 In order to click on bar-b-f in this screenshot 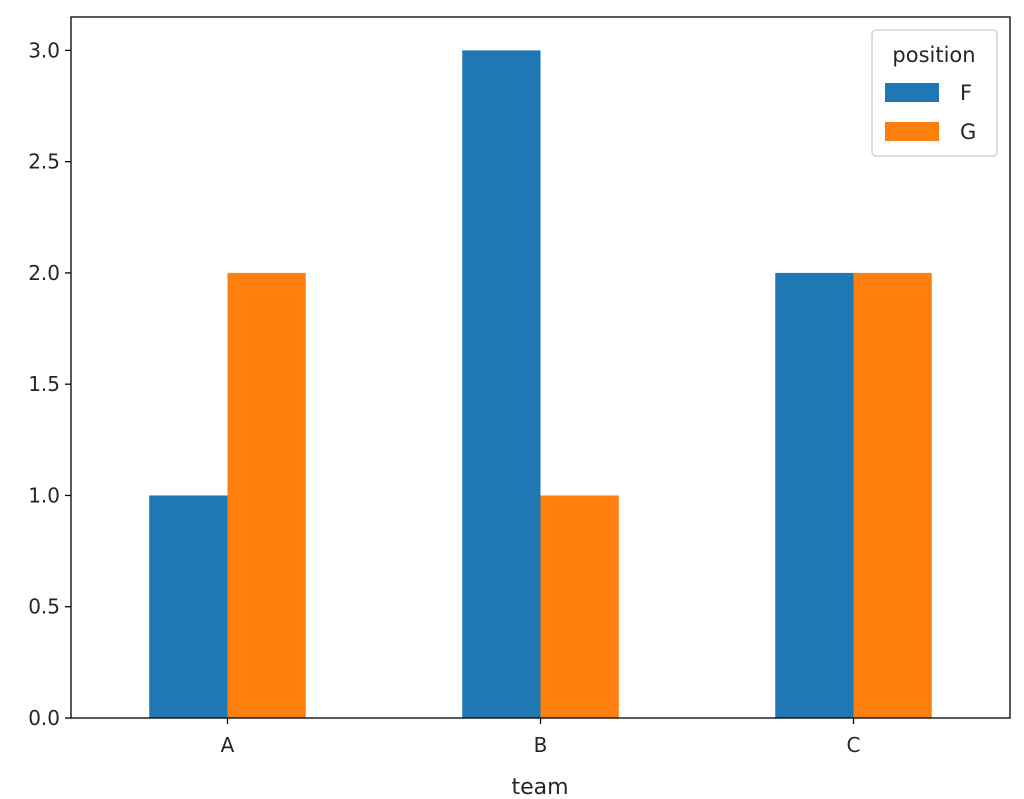, I will do `click(501, 384)`.